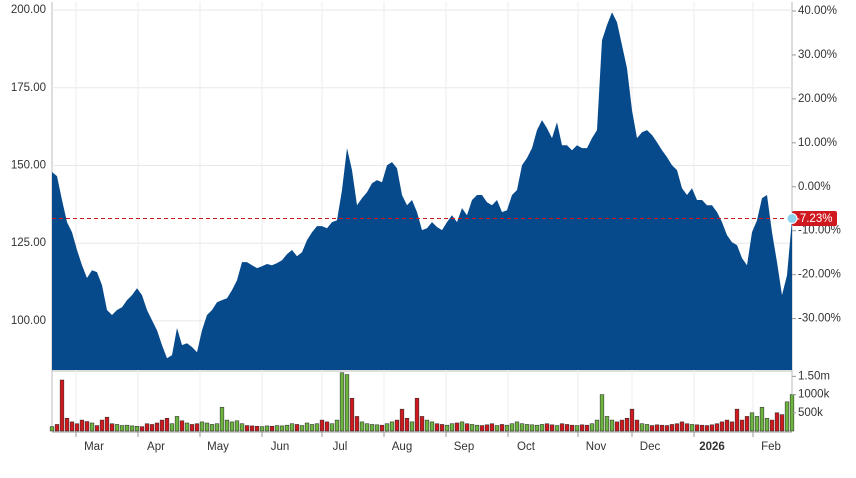 This screenshot has width=856, height=478. Describe the element at coordinates (810, 413) in the screenshot. I see `volume-tick-label: 500k` at that location.